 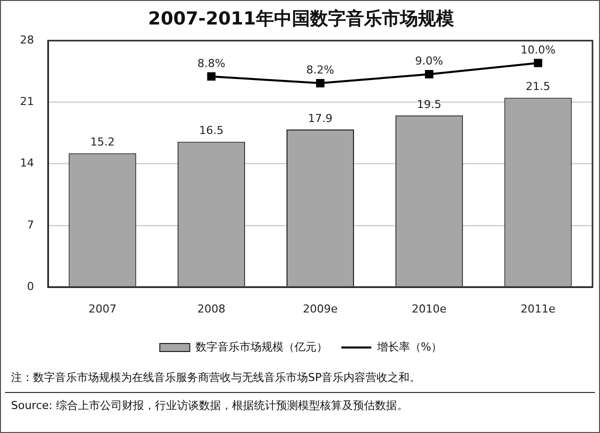 What do you see at coordinates (216, 378) in the screenshot?
I see `text: 注：数字音乐市场规模为在线音乐服务商营收与无线音乐市场SP音乐内容营收之和。` at bounding box center [216, 378].